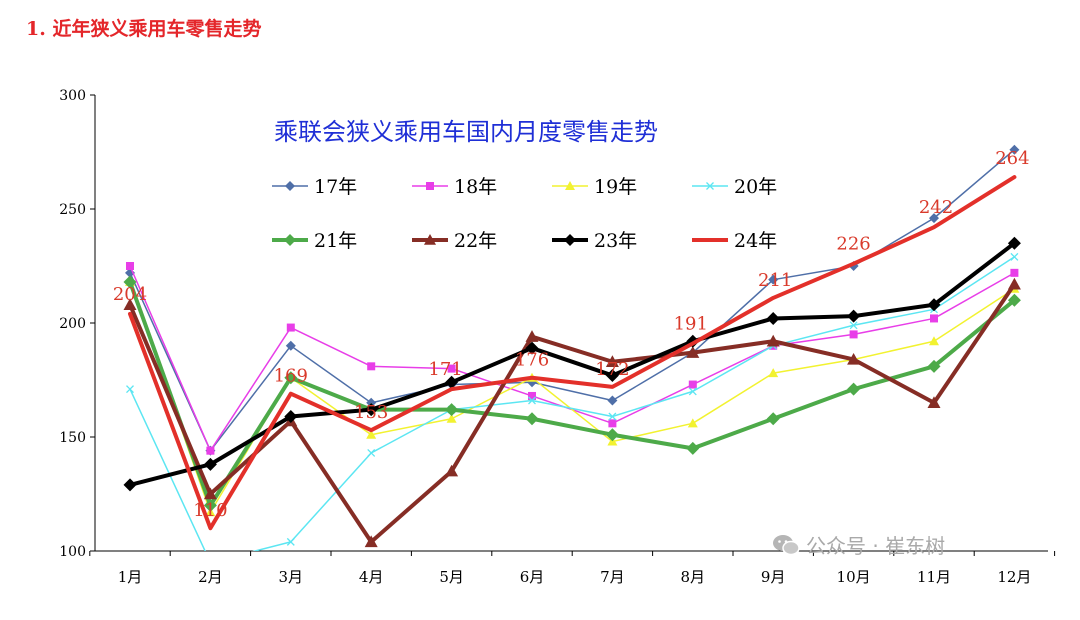 Image resolution: width=1080 pixels, height=620 pixels. Describe the element at coordinates (773, 577) in the screenshot. I see `x-tick-label: 9月` at that location.